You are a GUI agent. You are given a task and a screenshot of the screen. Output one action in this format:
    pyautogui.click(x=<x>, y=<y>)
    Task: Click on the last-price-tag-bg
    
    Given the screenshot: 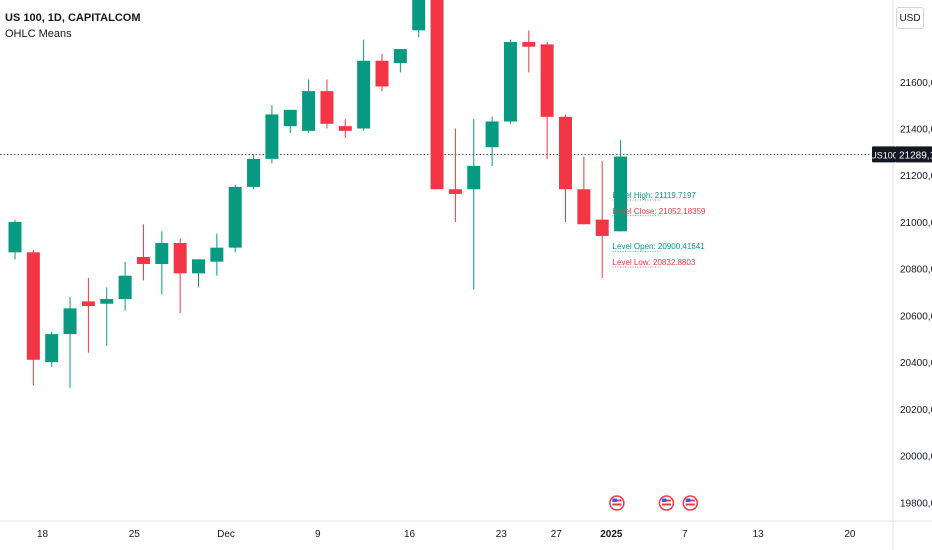 What is the action you would take?
    pyautogui.click(x=914, y=154)
    